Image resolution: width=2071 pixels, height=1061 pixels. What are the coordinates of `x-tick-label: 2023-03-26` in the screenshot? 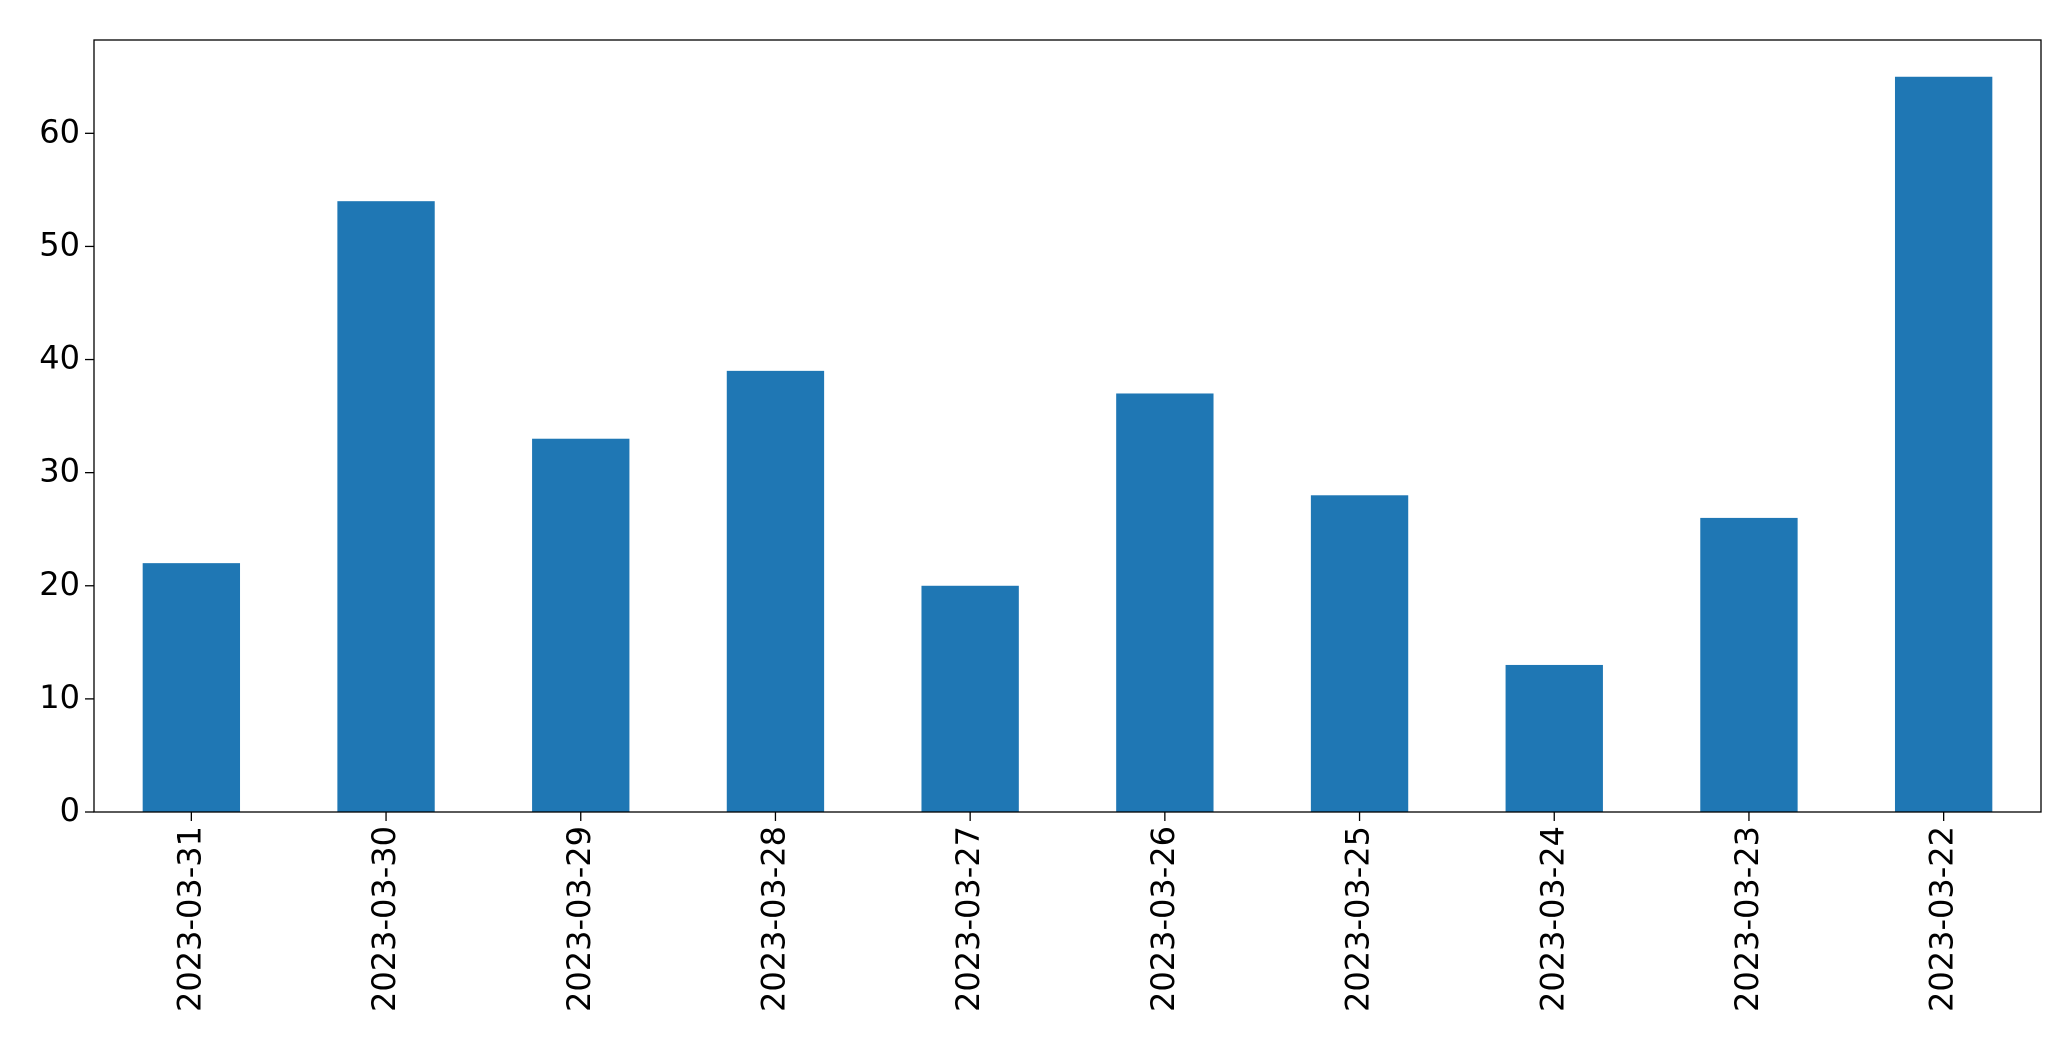 It's located at (1163, 919).